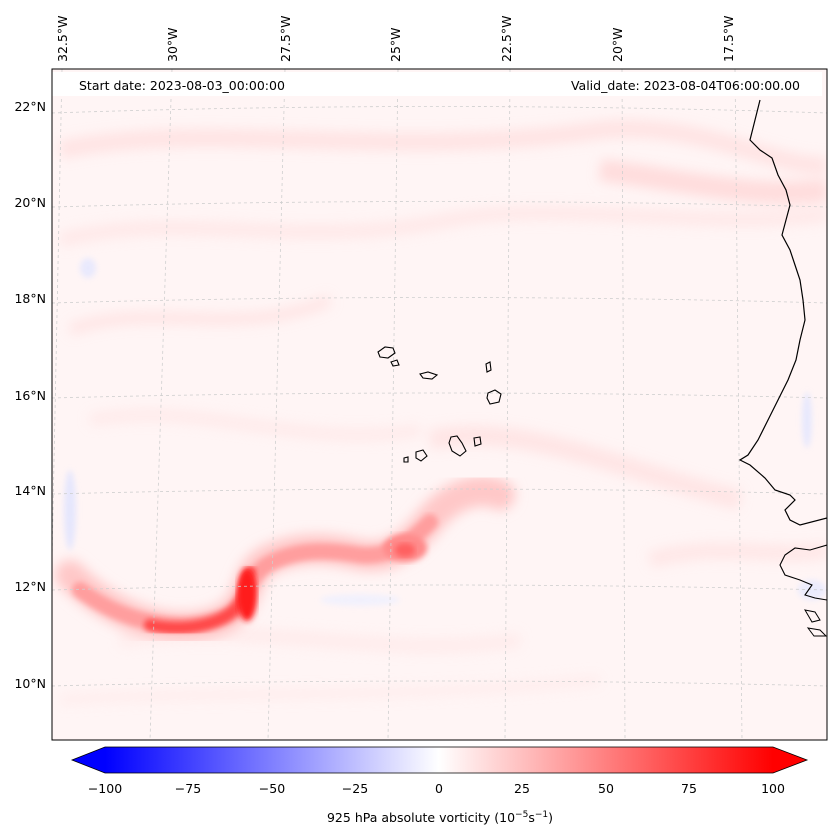  What do you see at coordinates (88, 760) in the screenshot?
I see `colorbar-min-extend` at bounding box center [88, 760].